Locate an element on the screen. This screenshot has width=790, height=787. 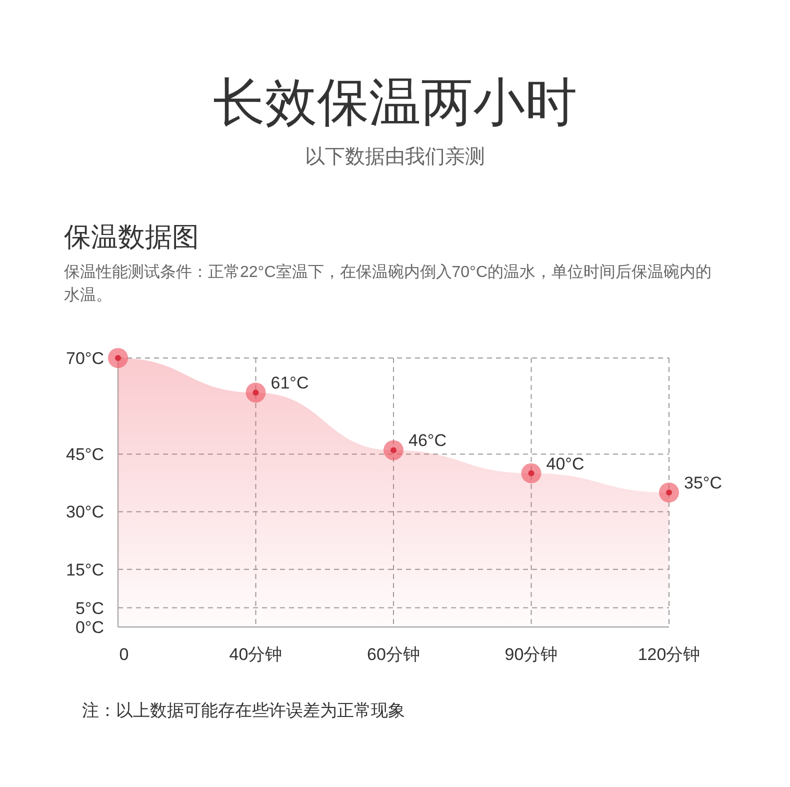
data-label: 46°C is located at coordinates (427, 440).